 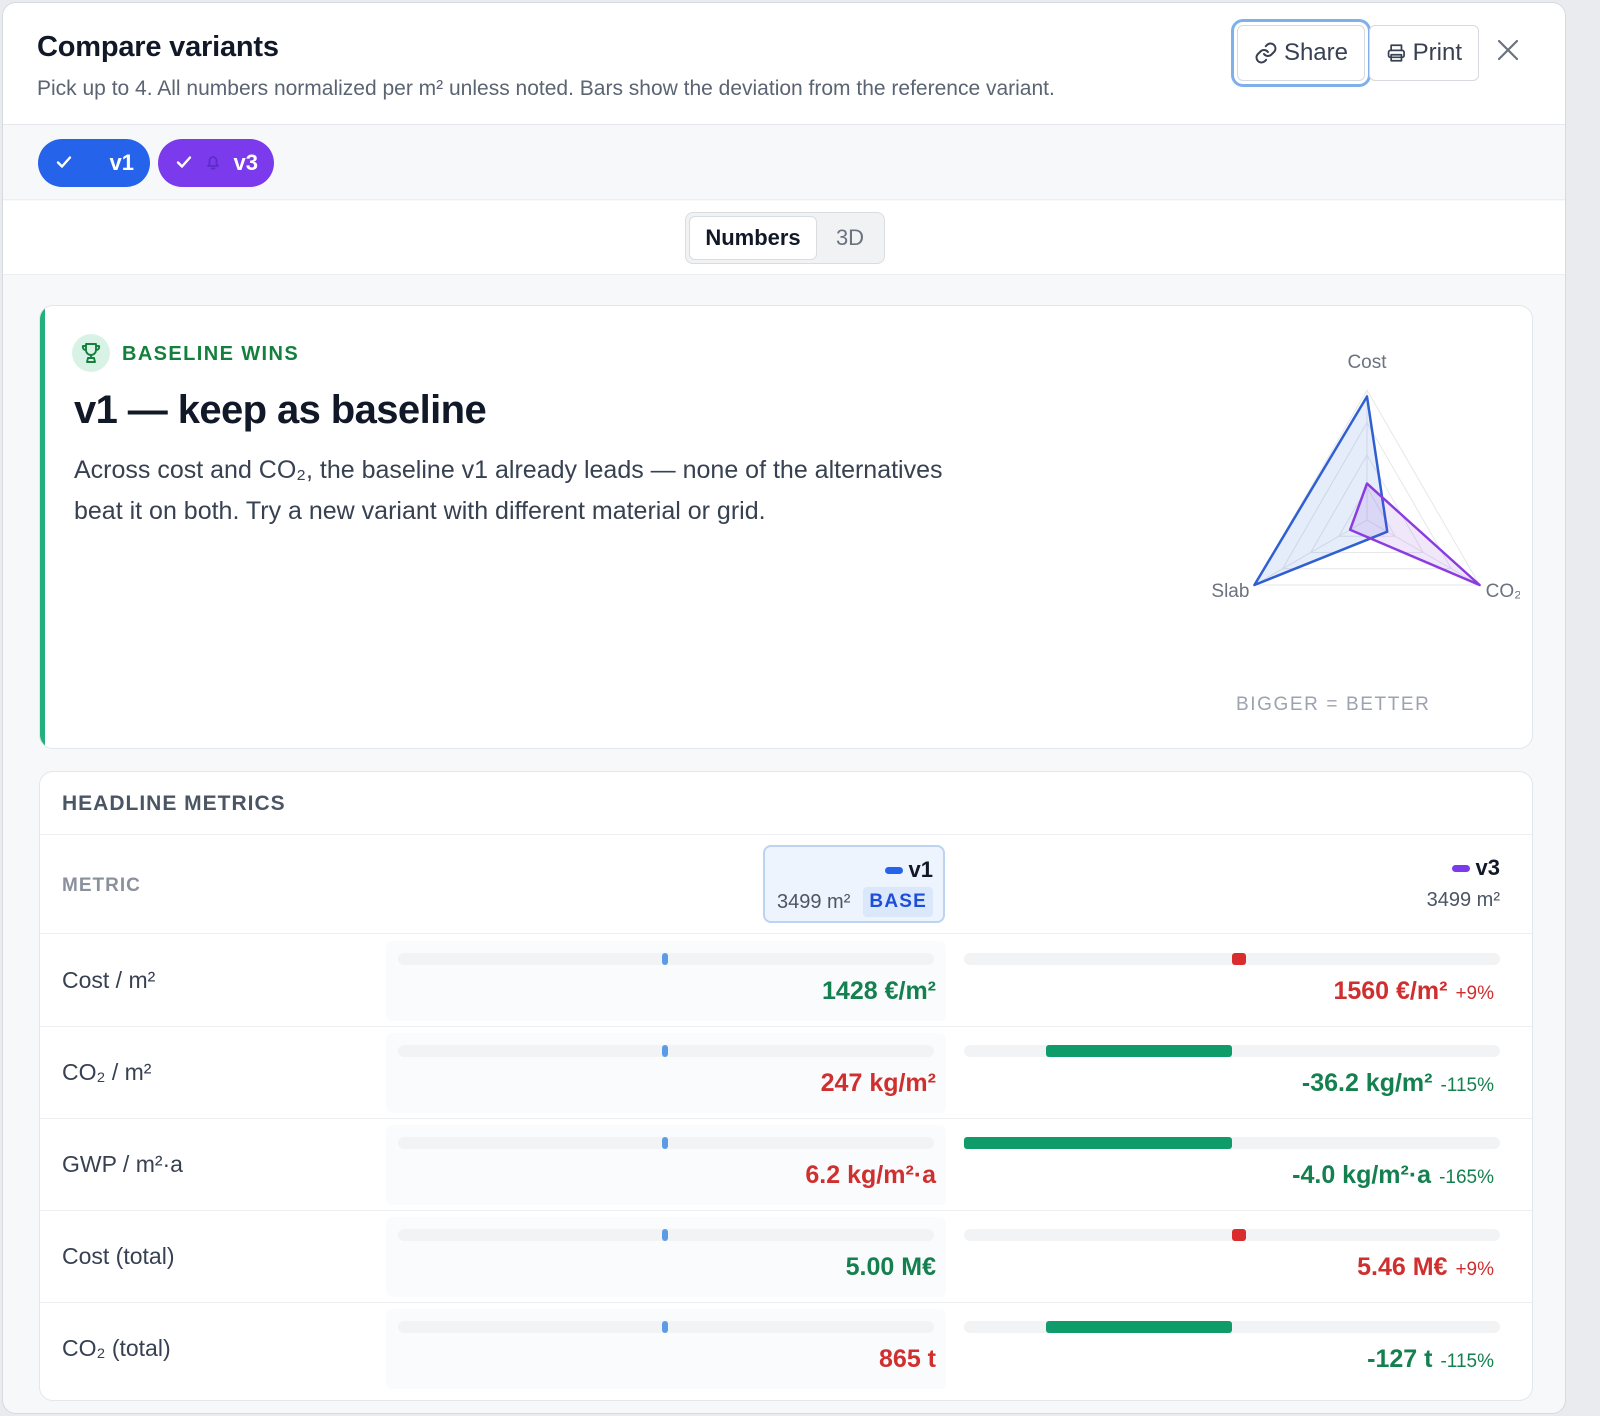 What do you see at coordinates (753, 238) in the screenshot?
I see `tab-numbers: Numbers` at bounding box center [753, 238].